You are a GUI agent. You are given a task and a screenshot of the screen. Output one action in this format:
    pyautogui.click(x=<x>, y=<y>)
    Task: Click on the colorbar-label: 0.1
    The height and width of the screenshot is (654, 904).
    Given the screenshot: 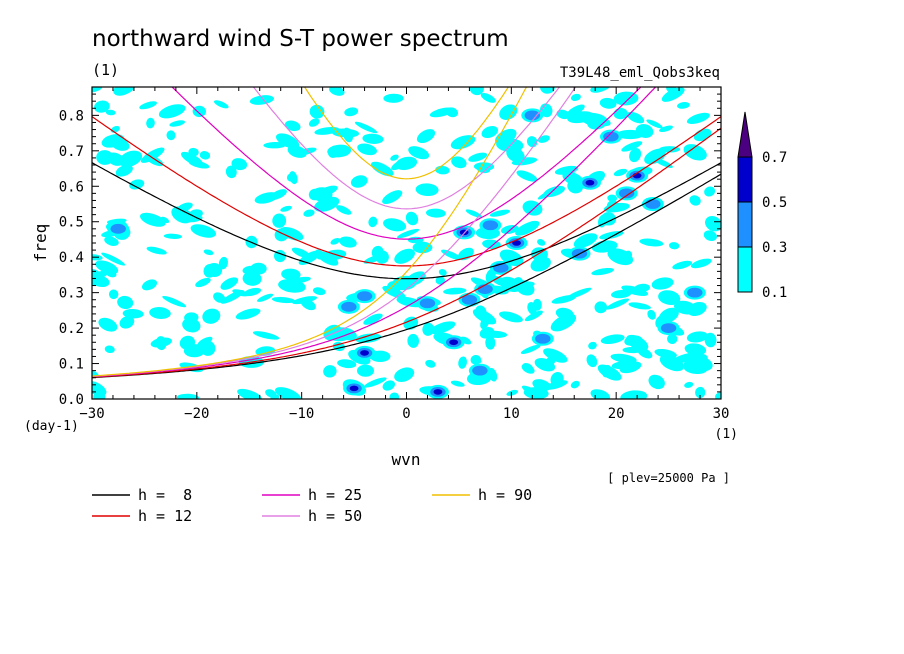 What is the action you would take?
    pyautogui.click(x=774, y=293)
    